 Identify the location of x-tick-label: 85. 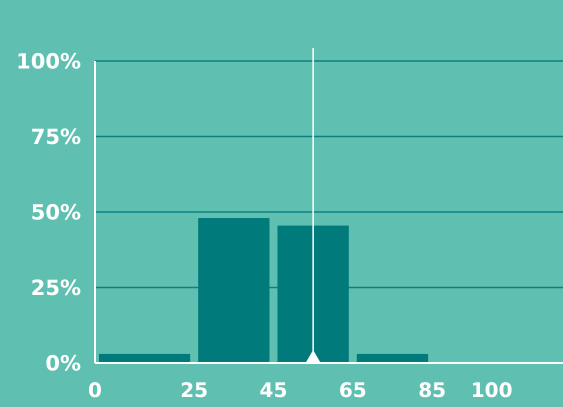
(432, 390).